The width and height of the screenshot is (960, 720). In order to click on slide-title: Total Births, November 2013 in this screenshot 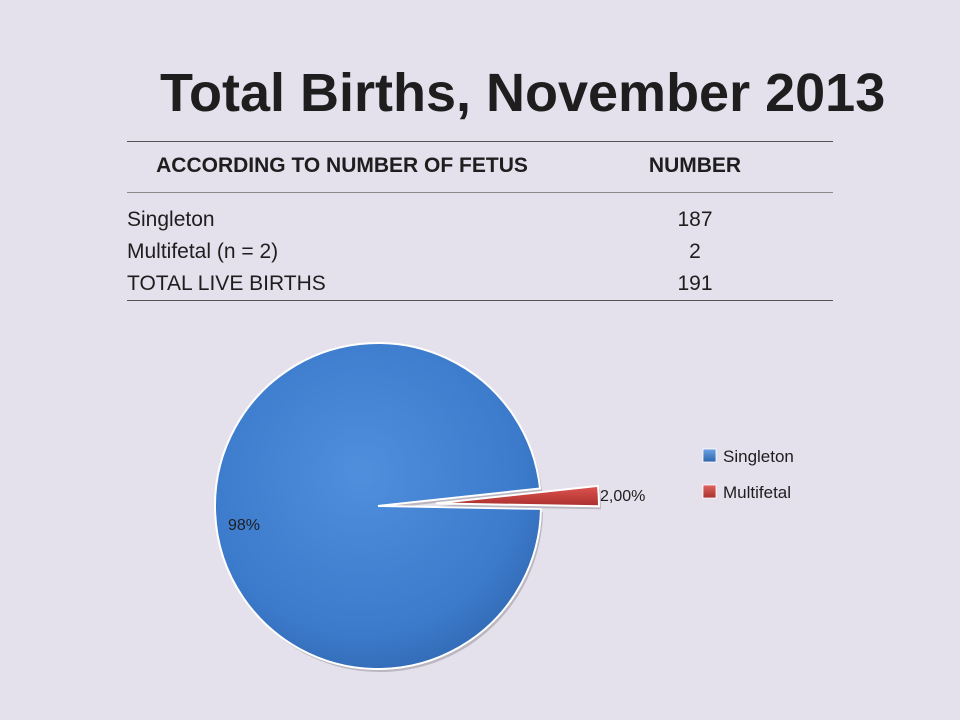, I will do `click(523, 93)`.